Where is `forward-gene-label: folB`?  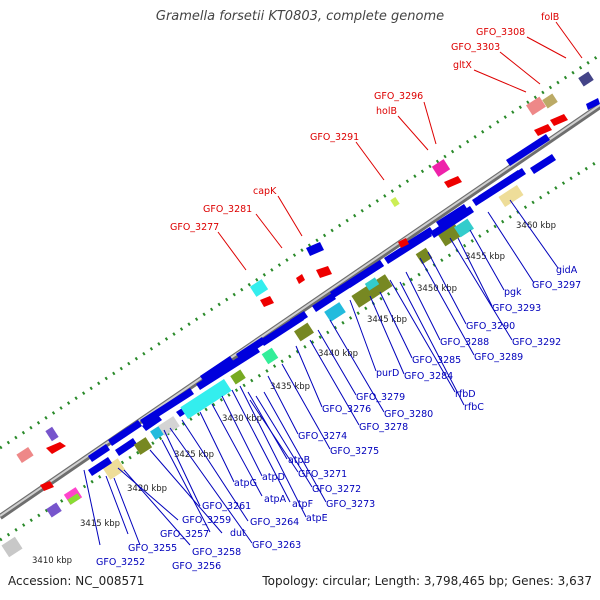 forward-gene-label: folB is located at coordinates (550, 17).